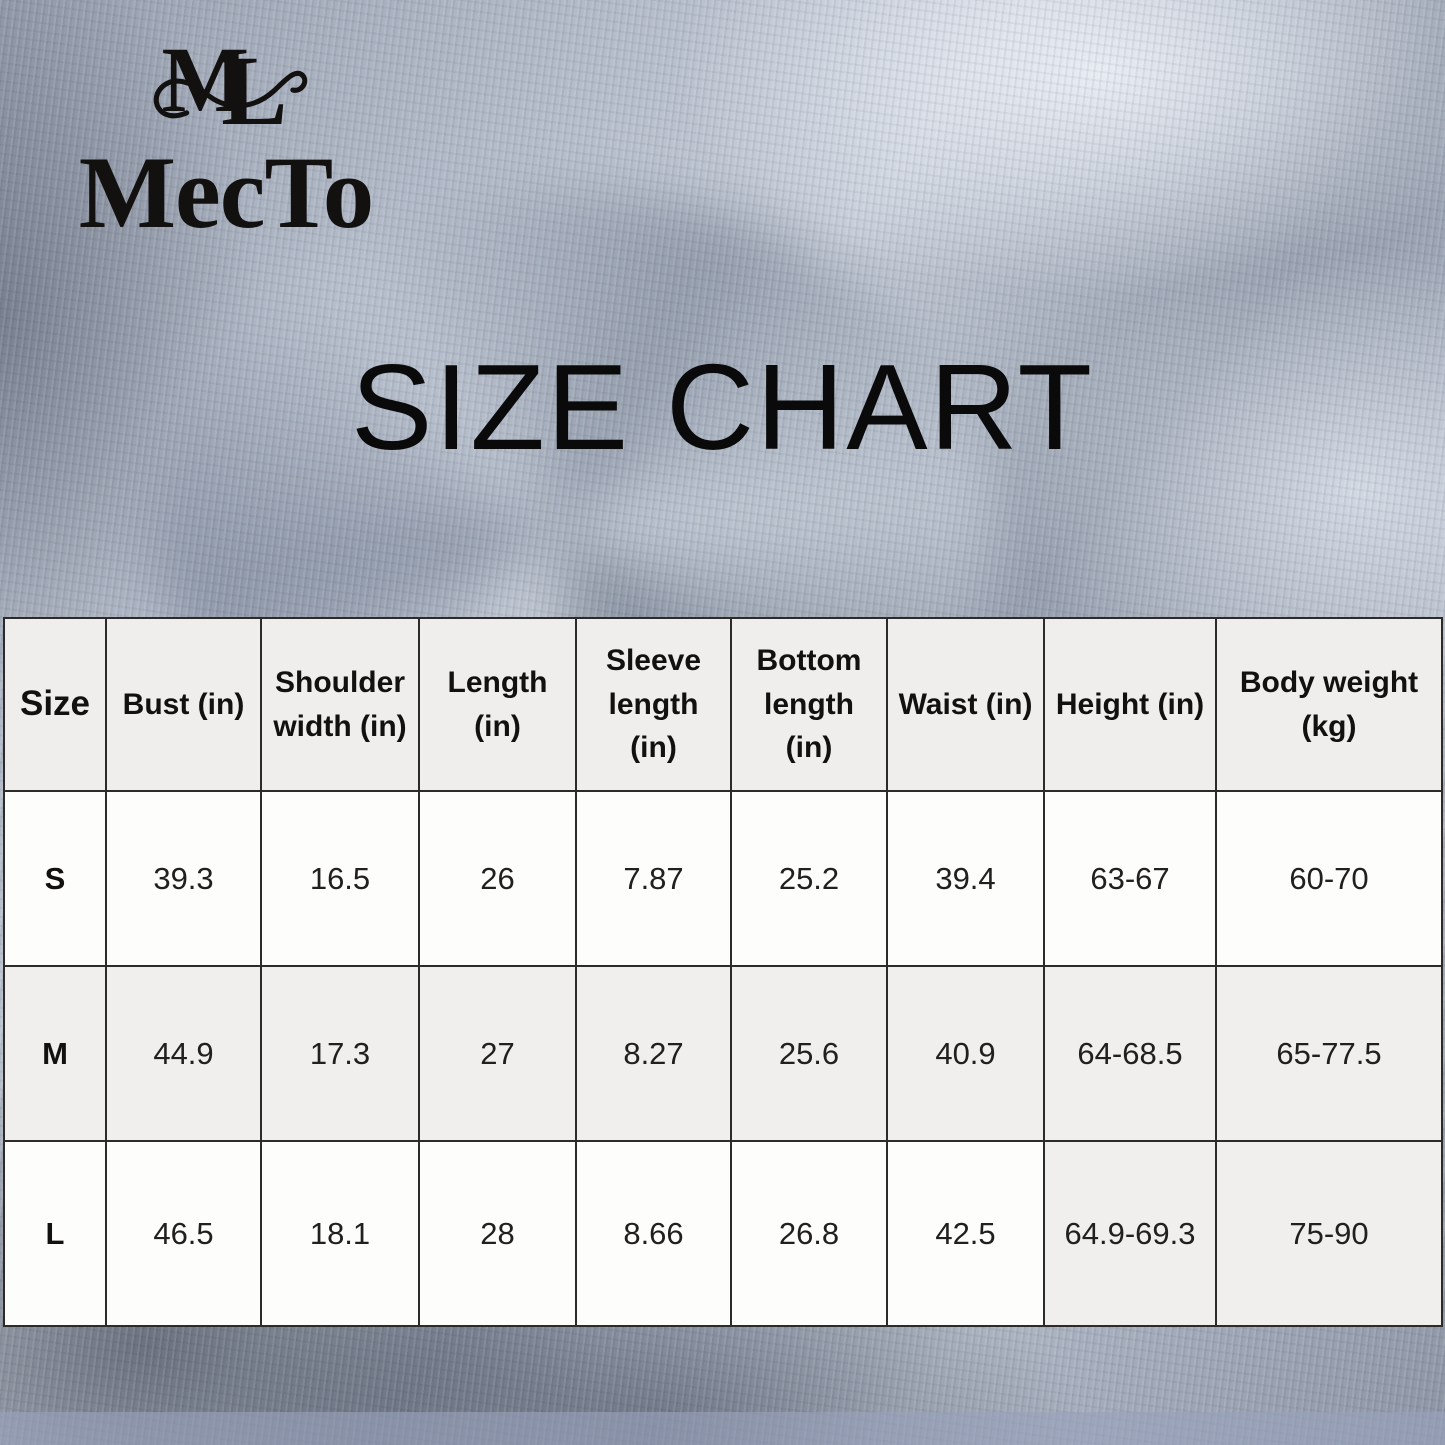 The width and height of the screenshot is (1445, 1445). Describe the element at coordinates (653, 878) in the screenshot. I see `table-cell: 7.87` at that location.